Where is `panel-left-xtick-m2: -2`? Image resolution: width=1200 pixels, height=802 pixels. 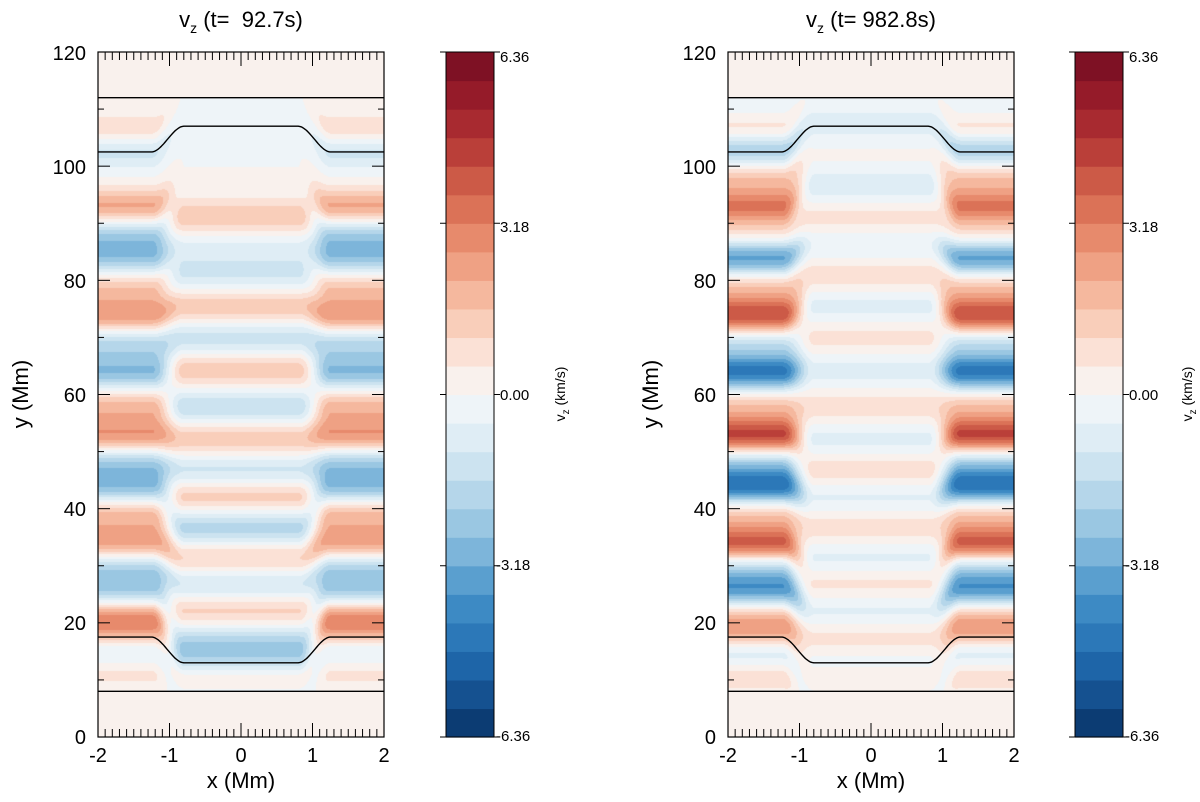
panel-left-xtick-m2: -2 is located at coordinates (98, 756).